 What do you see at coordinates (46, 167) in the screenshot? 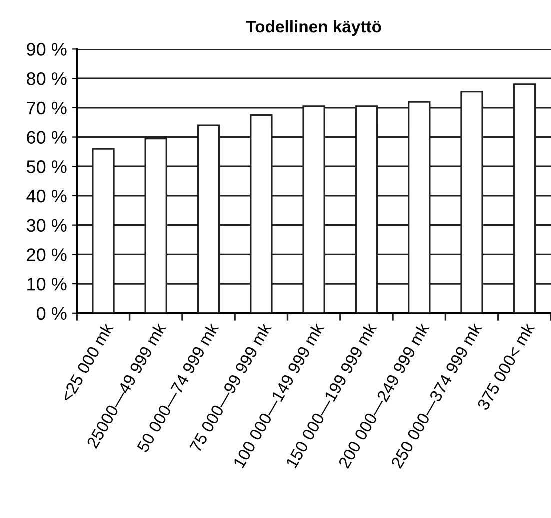
I see `y-tick-label: 50 %` at bounding box center [46, 167].